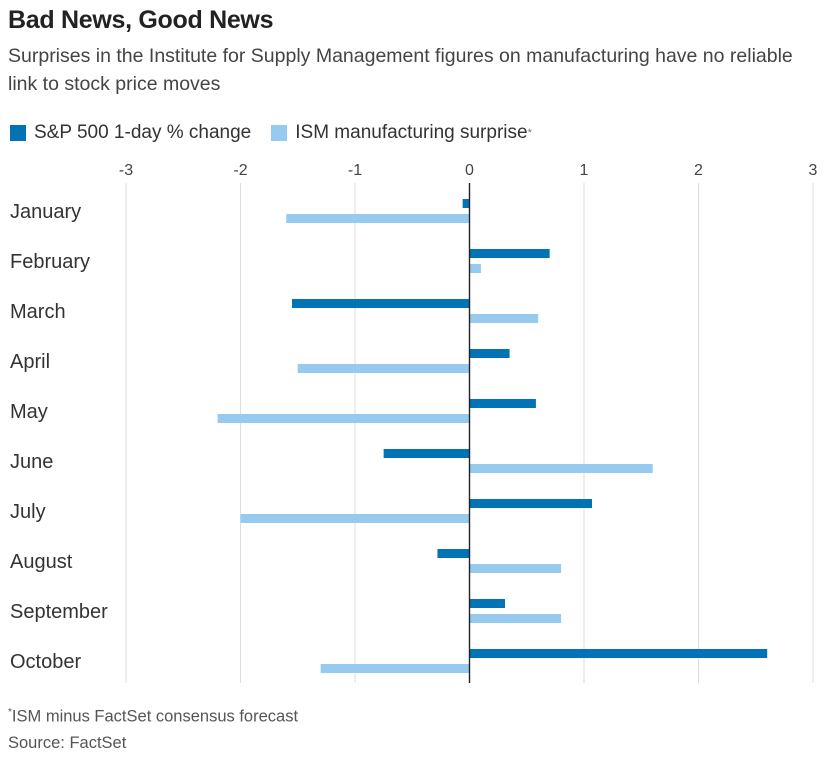 Image resolution: width=827 pixels, height=761 pixels. I want to click on x-tick-label: -2, so click(240, 170).